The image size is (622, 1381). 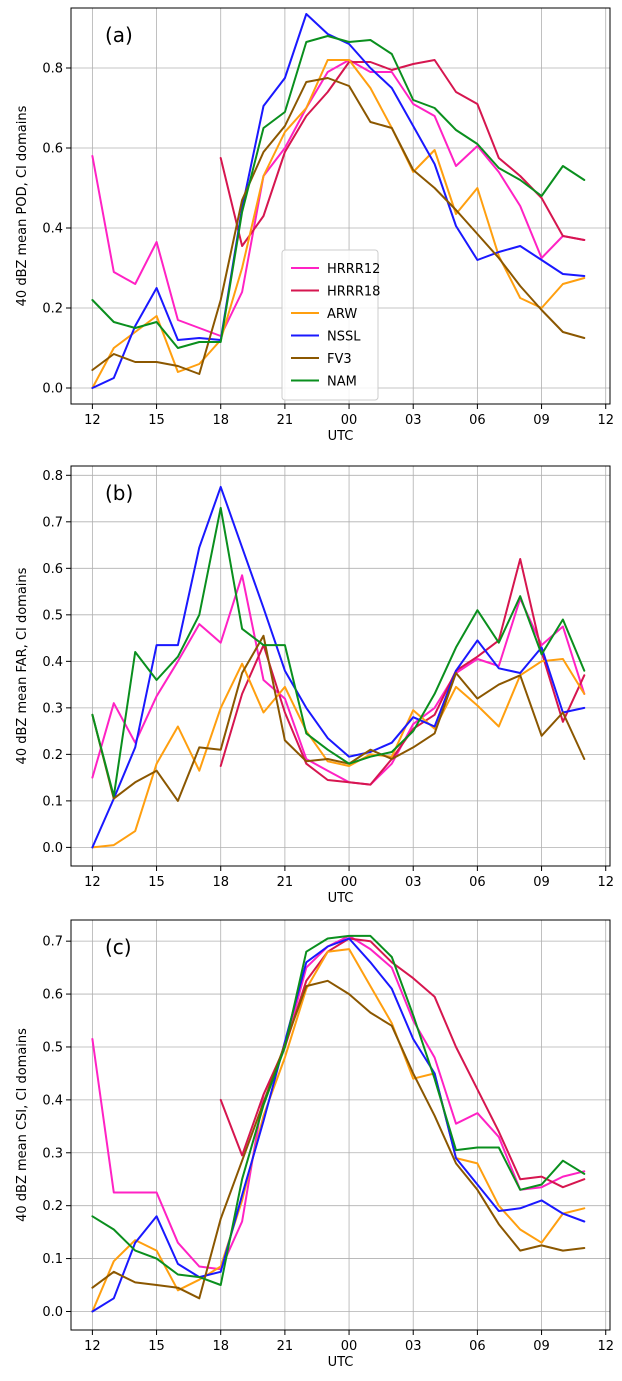 What do you see at coordinates (22, 665) in the screenshot?
I see `y-axis-label: 40 dBZ mean FAR, CI domains` at bounding box center [22, 665].